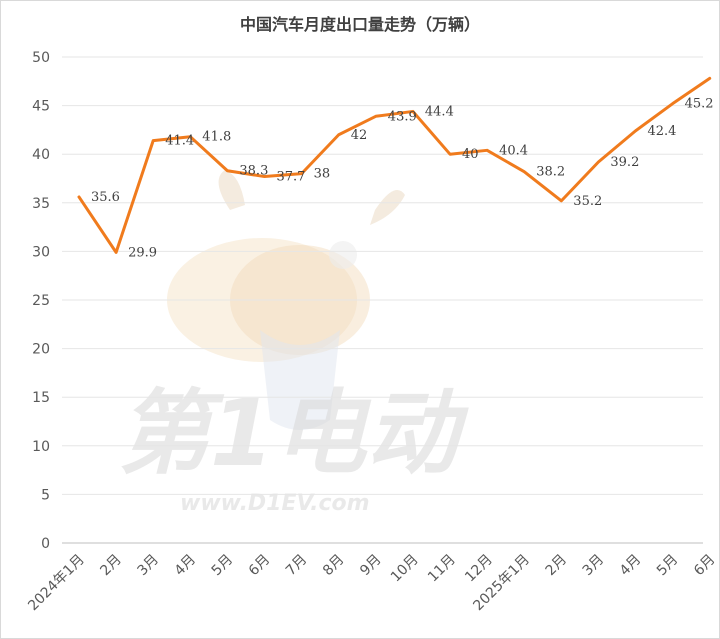 The width and height of the screenshot is (720, 639). Describe the element at coordinates (105, 197) in the screenshot. I see `data-label: 35.6` at that location.